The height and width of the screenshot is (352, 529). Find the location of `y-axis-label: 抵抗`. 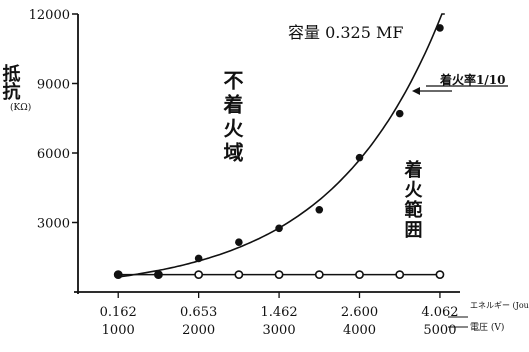

y-axis-label: 抵抗 is located at coordinates (10, 82).